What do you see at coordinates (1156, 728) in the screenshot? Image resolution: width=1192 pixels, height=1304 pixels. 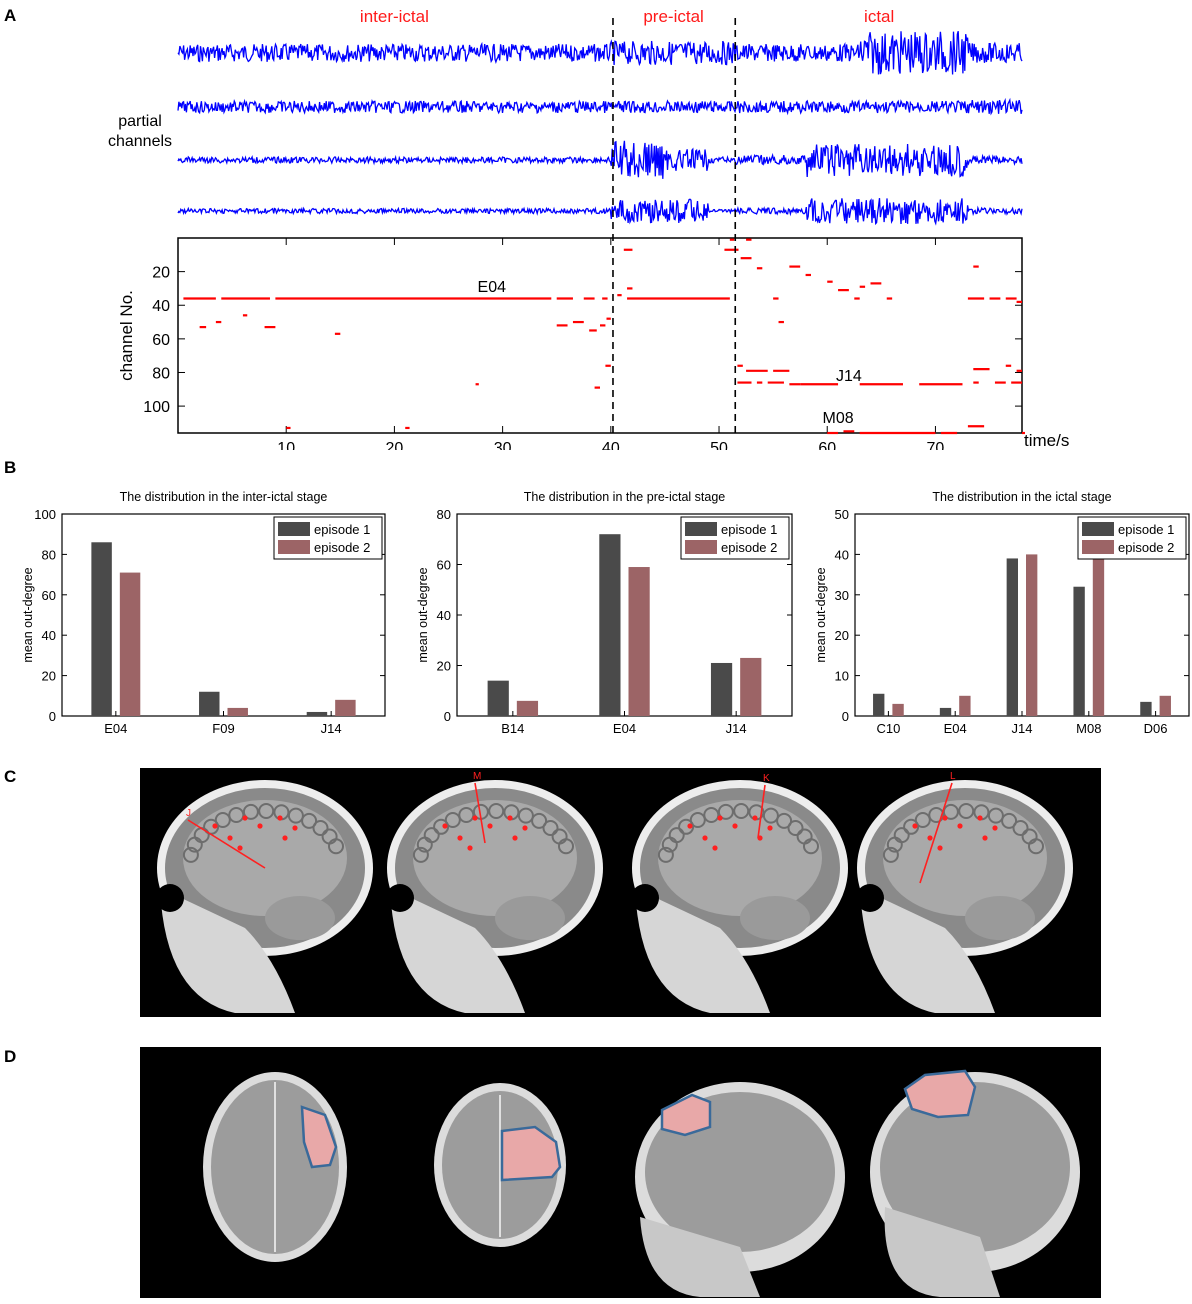 I see `x-tick-label: D06` at bounding box center [1156, 728].